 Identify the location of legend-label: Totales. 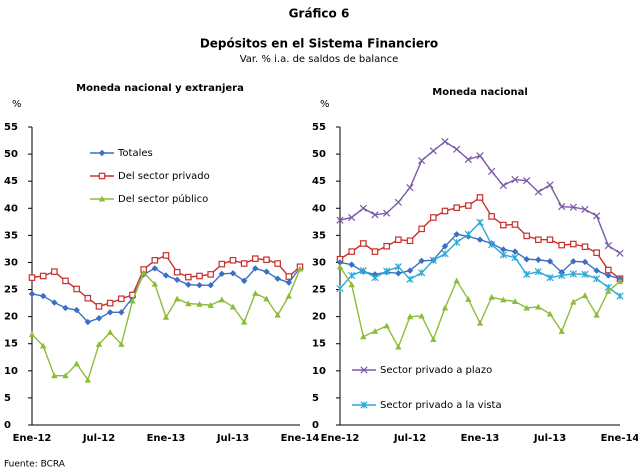
(135, 153).